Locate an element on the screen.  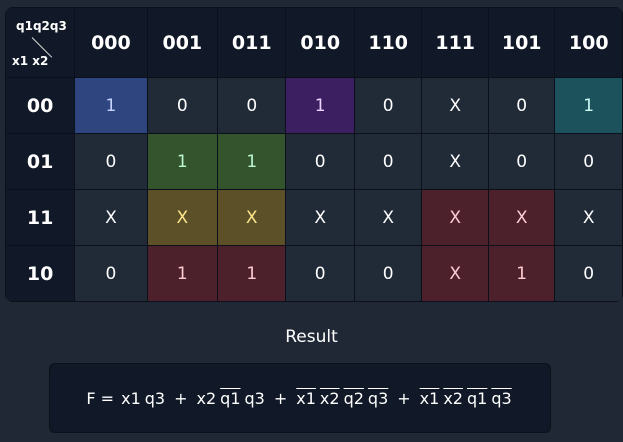
kmap-row: 01 0 1 1 0 0 X 0 0 is located at coordinates (314, 161).